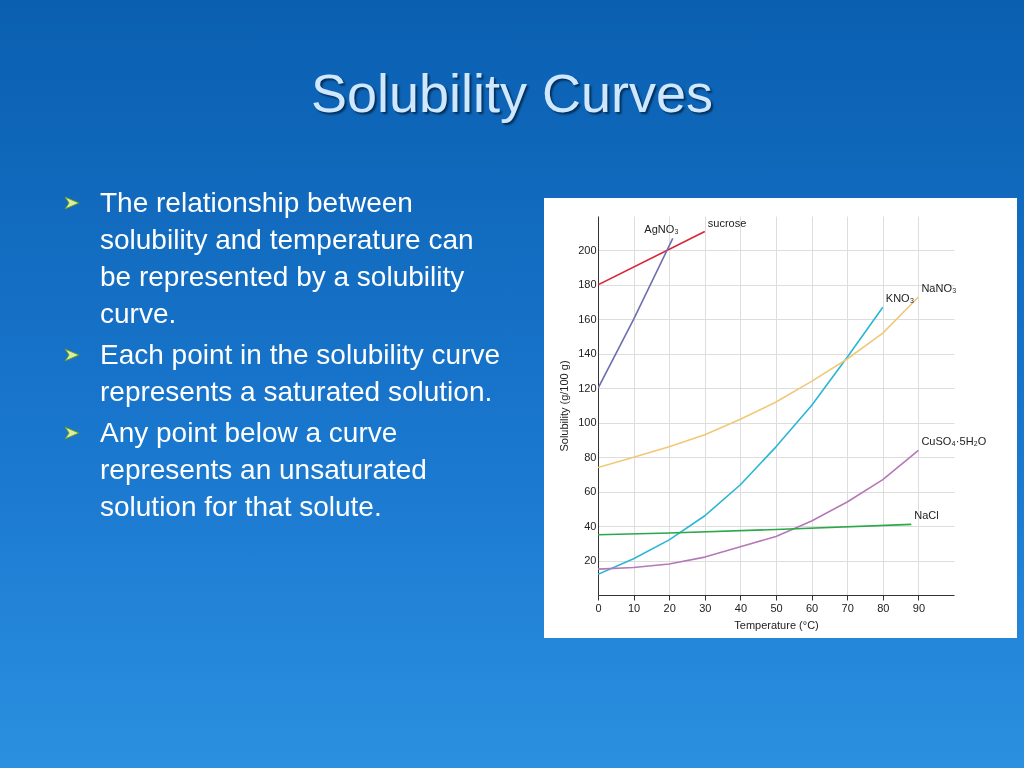 The height and width of the screenshot is (768, 1024). I want to click on x-axis-title: Temperature (°C), so click(776, 624).